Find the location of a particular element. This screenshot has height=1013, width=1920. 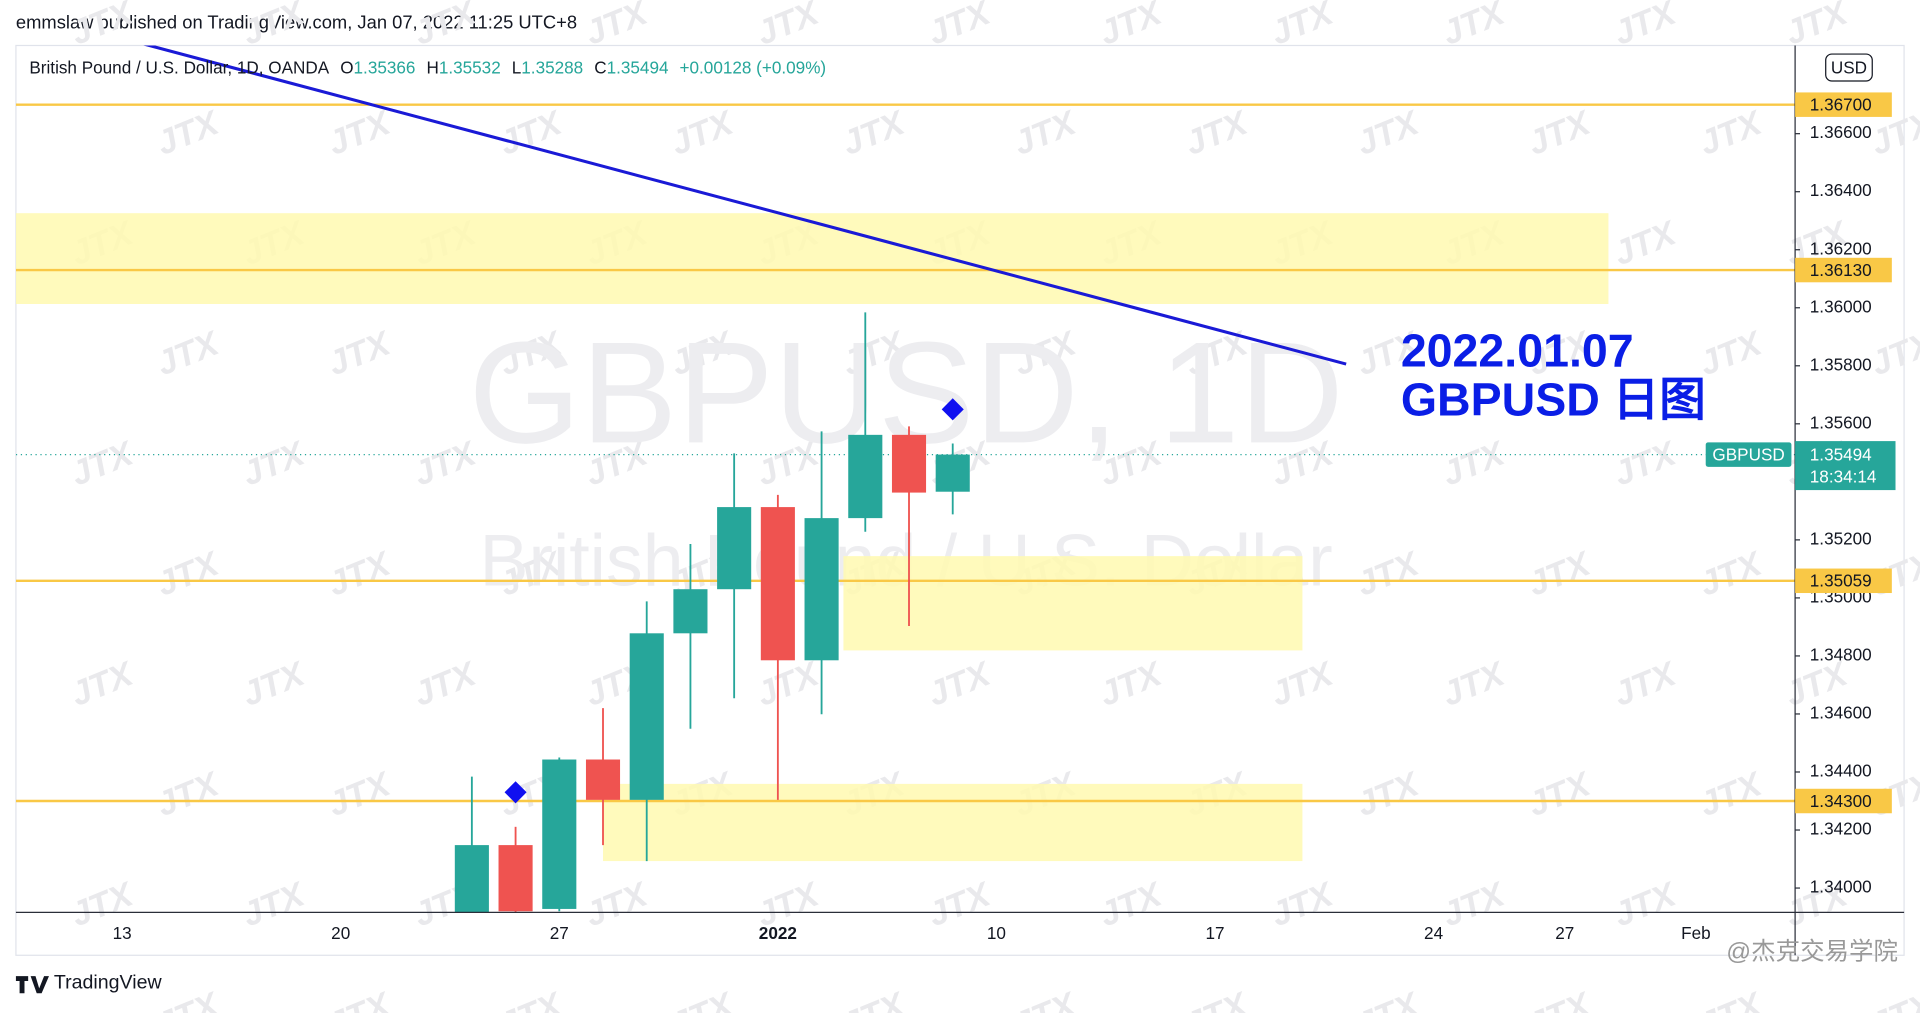

y-tick-label: 1.36000 is located at coordinates (1841, 306).